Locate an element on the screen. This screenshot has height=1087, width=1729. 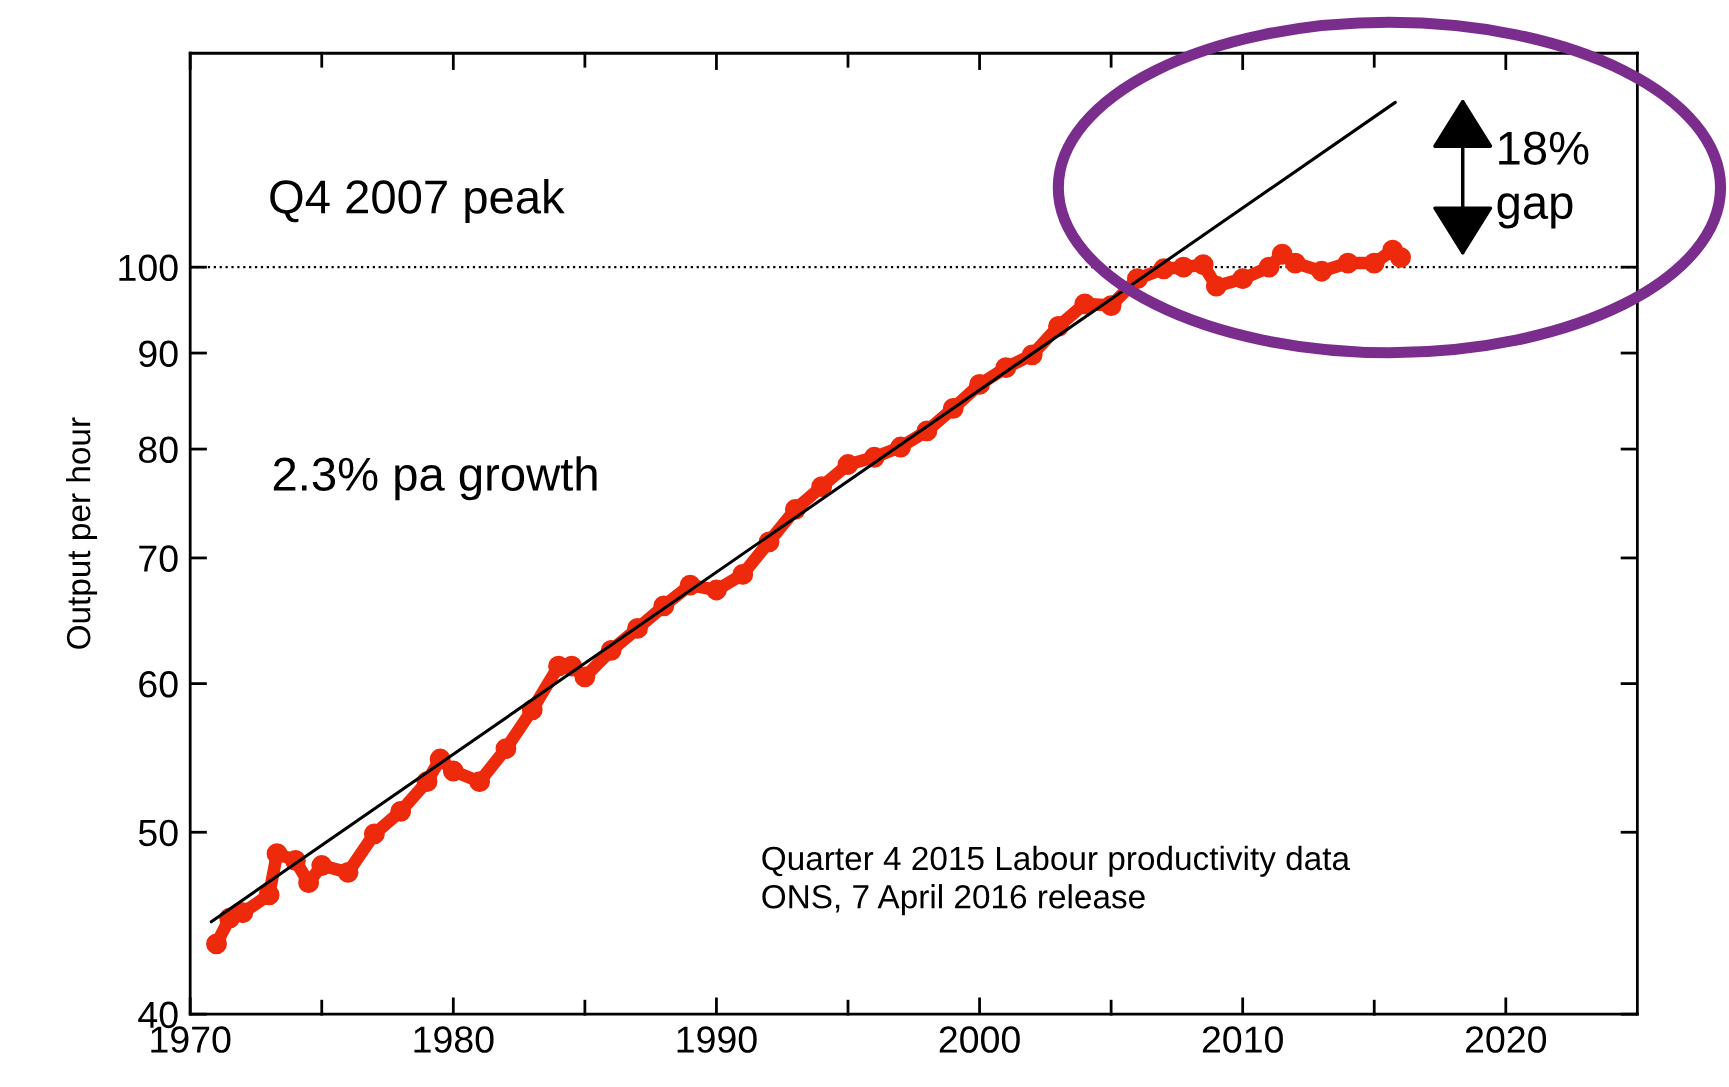
y-tick-label: 50 is located at coordinates (158, 833).